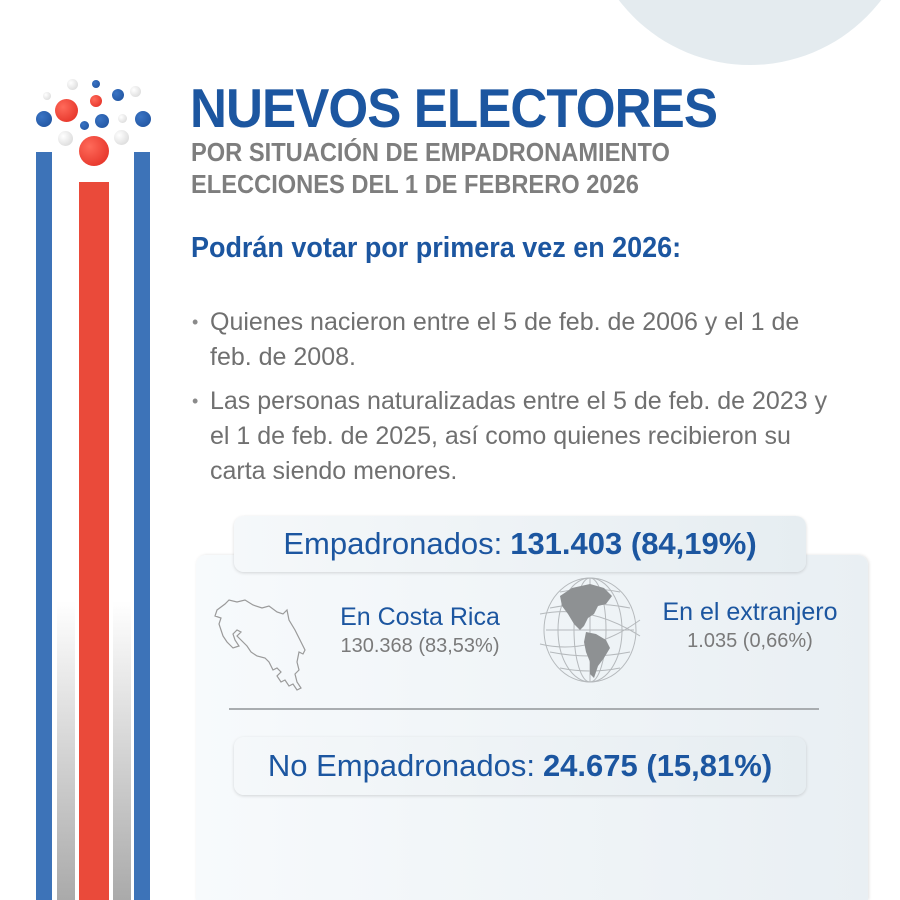 This screenshot has height=900, width=900. I want to click on registered-label: Empadronados:, so click(393, 543).